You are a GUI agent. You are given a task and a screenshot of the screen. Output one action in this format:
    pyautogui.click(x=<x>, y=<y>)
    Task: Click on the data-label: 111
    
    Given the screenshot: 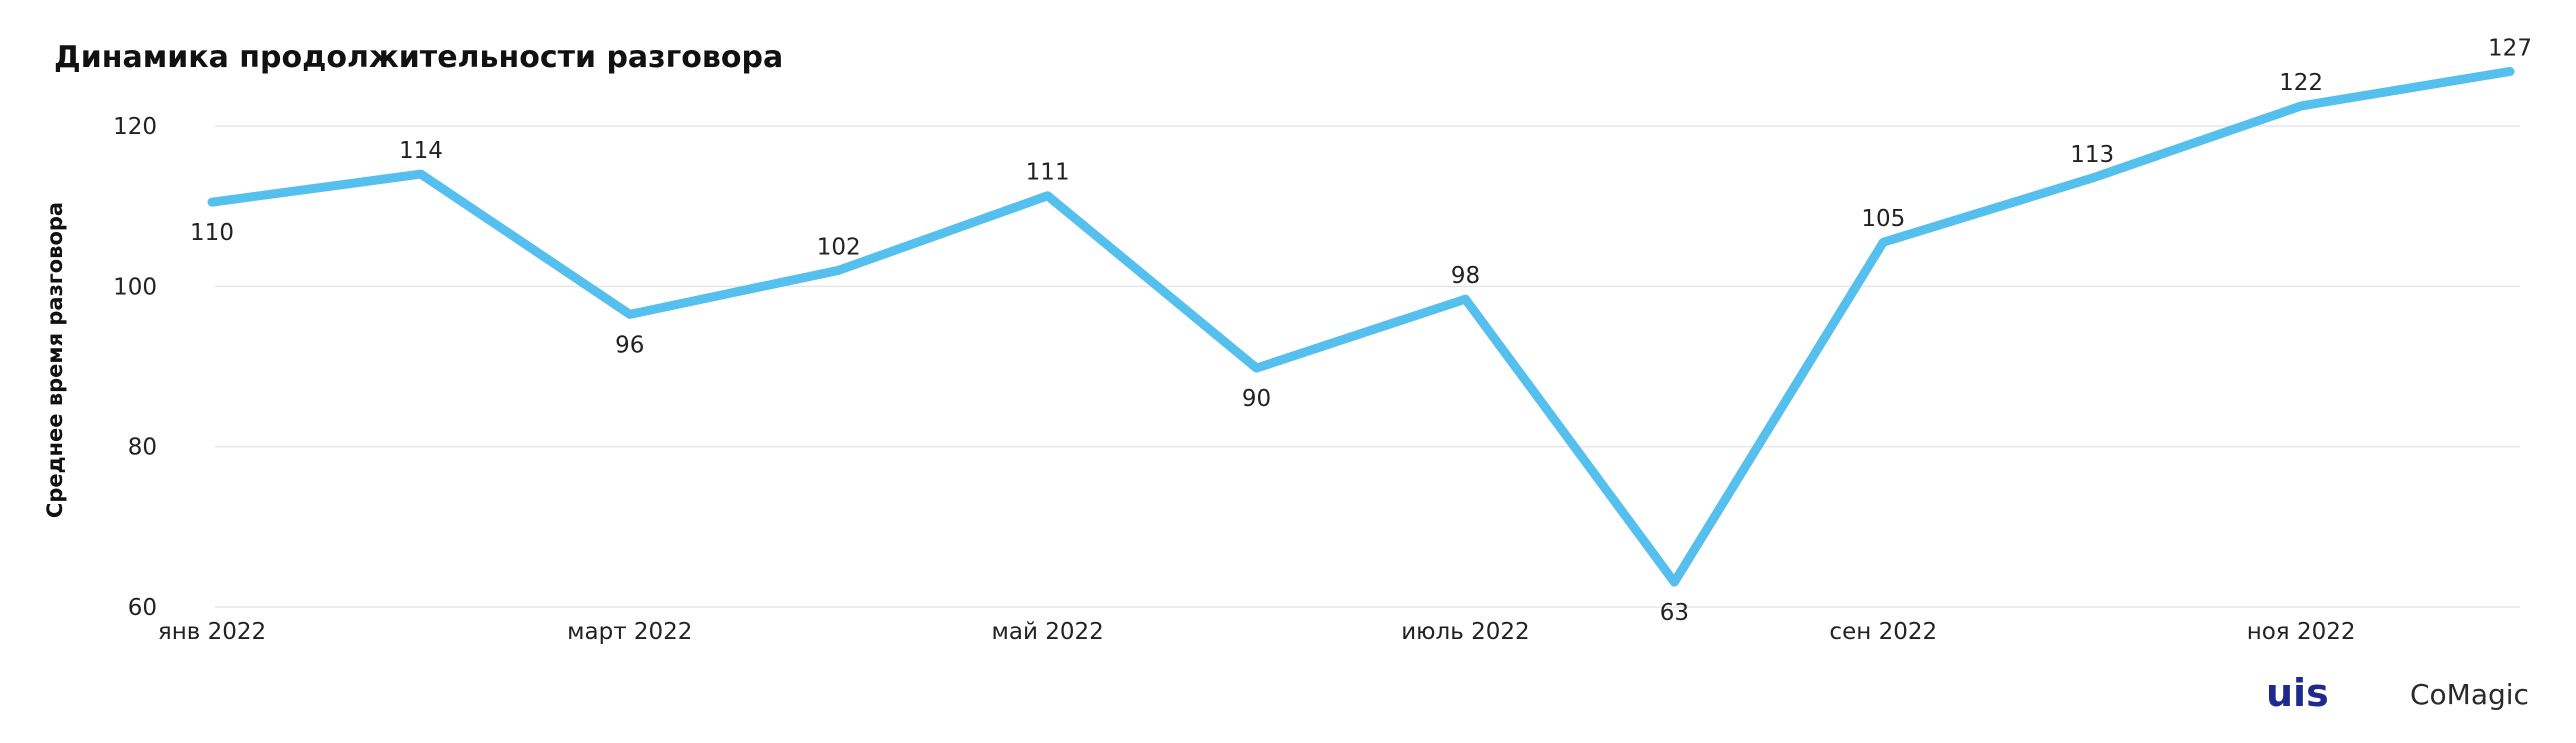 What is the action you would take?
    pyautogui.click(x=1048, y=173)
    